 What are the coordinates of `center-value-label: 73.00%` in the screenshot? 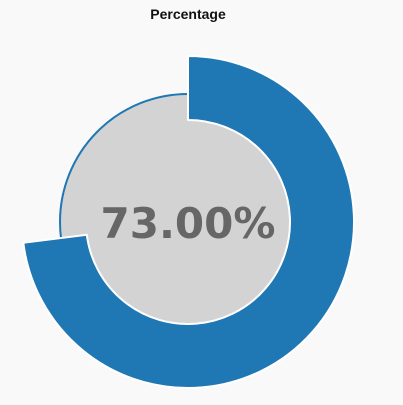 It's located at (188, 223).